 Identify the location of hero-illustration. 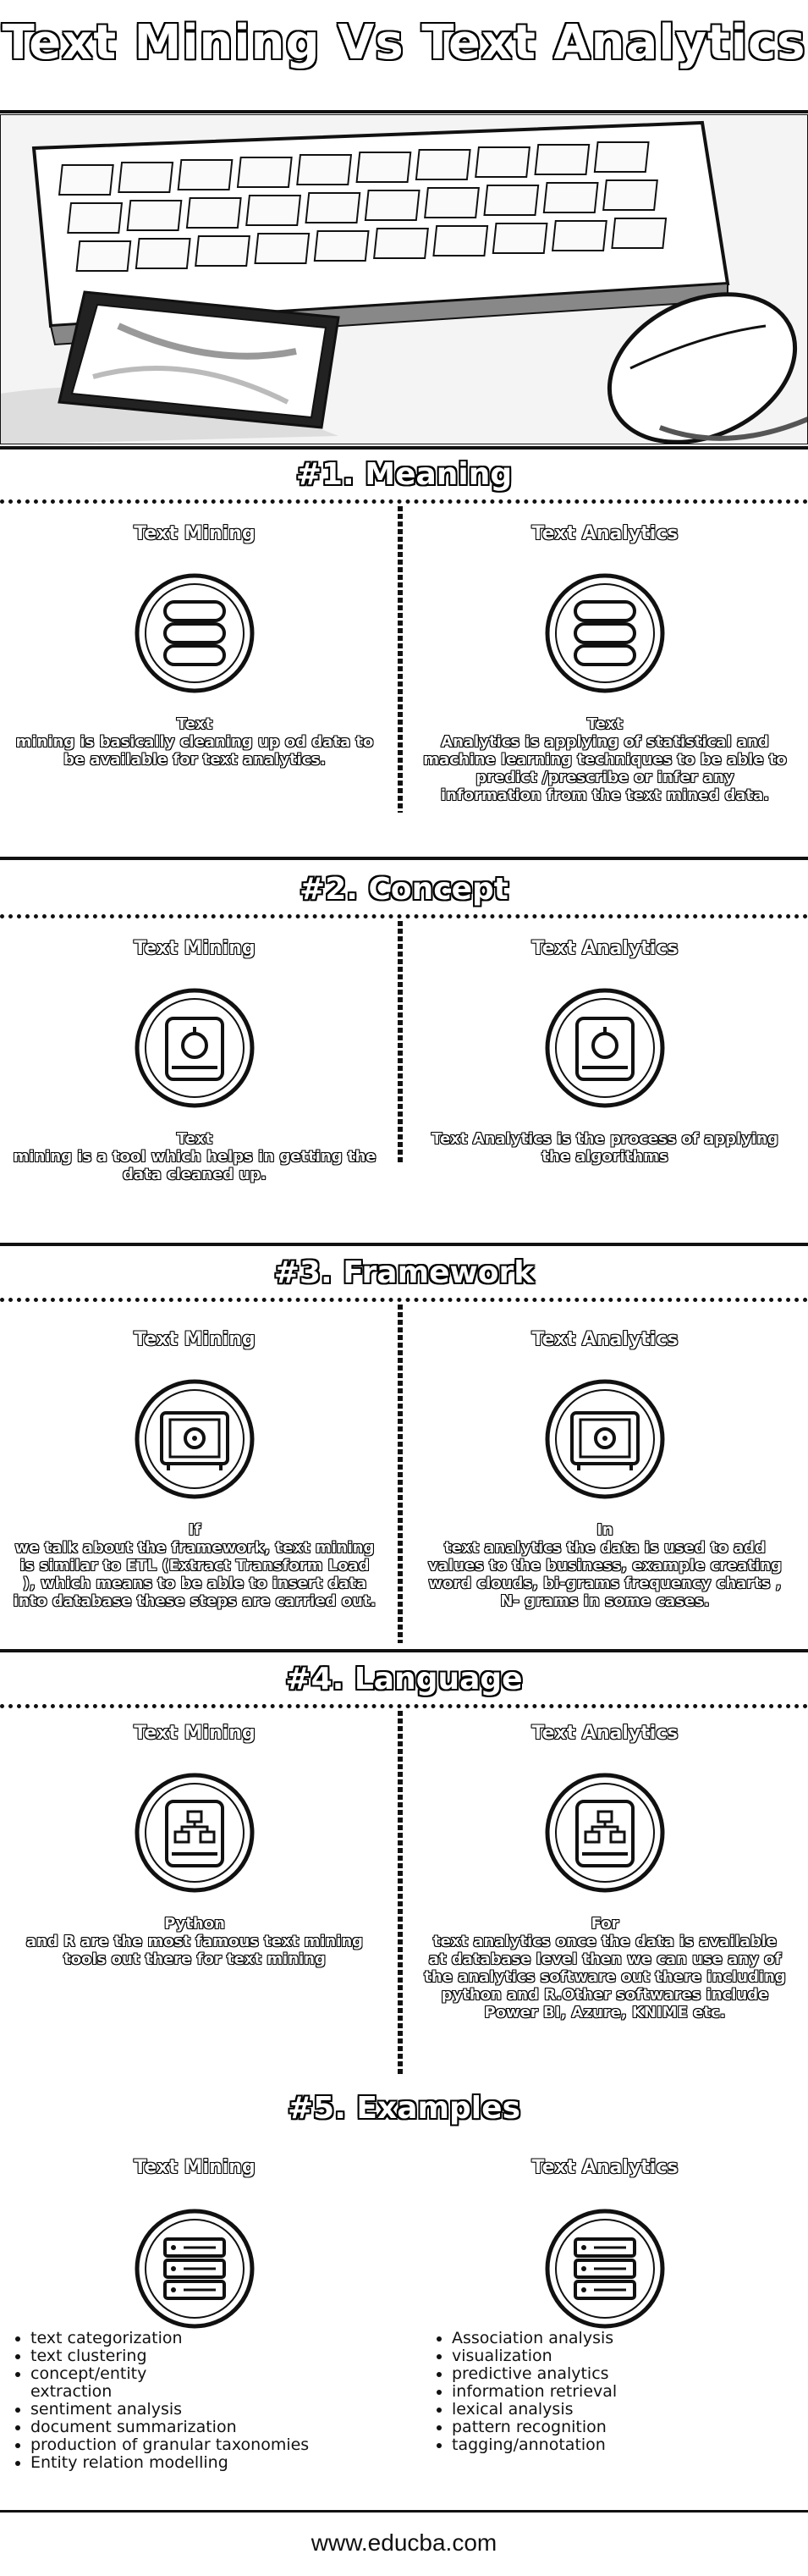
(404, 279).